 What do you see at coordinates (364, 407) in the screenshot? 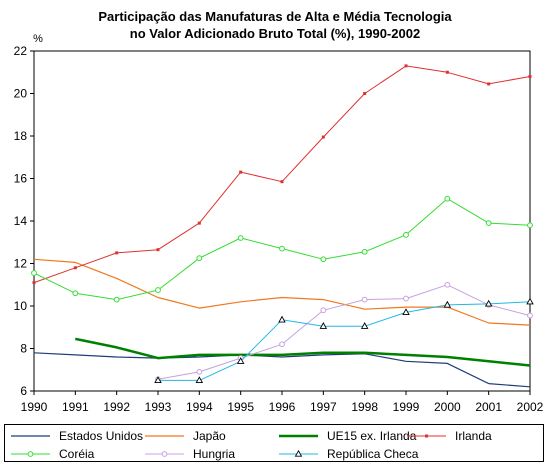
I see `x-tick-label: 1998` at bounding box center [364, 407].